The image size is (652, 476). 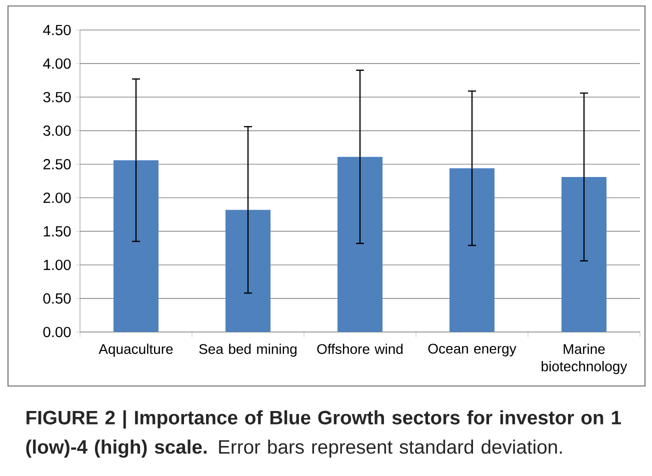 I want to click on text: FIGURE 2 | Importance of Blue Growth sectors for investor on 1 (low)-4 (high) scale. Error bars represent standard deviation., so click(x=323, y=434).